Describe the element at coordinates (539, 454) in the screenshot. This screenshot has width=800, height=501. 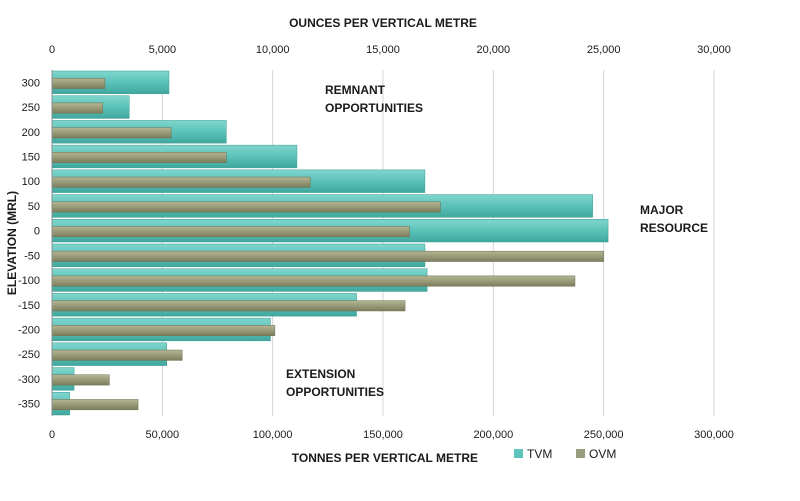
I see `legend-label-tvm: TVM` at that location.